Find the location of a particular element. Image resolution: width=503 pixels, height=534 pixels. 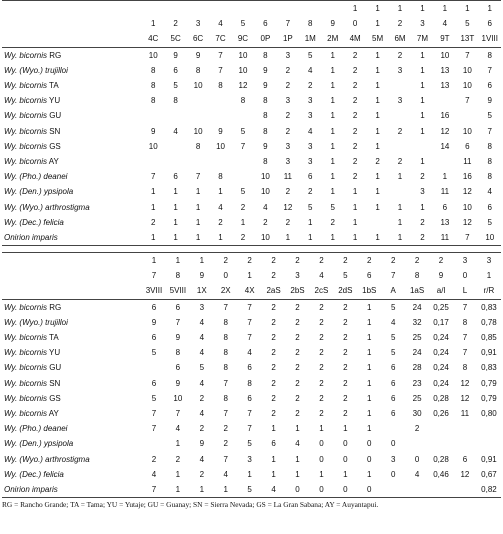

row-label: Wy. (Wyo.) arthrostigma is located at coordinates (72, 206).